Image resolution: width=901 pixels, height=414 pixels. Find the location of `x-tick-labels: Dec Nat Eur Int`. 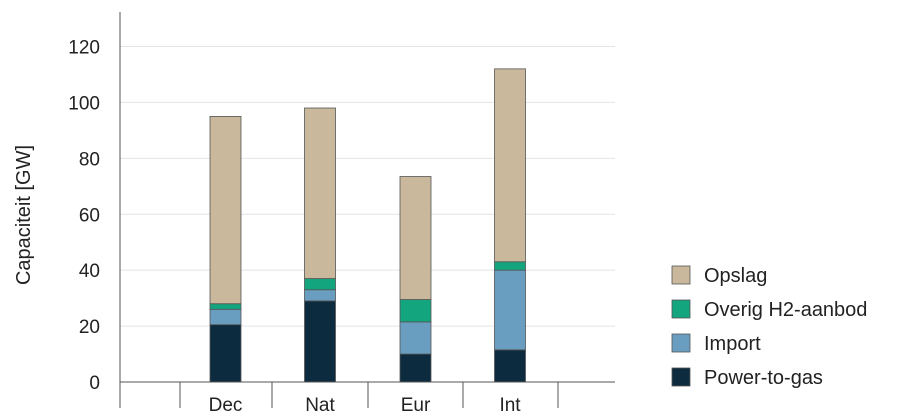

x-tick-labels: Dec Nat Eur Int is located at coordinates (365, 404).